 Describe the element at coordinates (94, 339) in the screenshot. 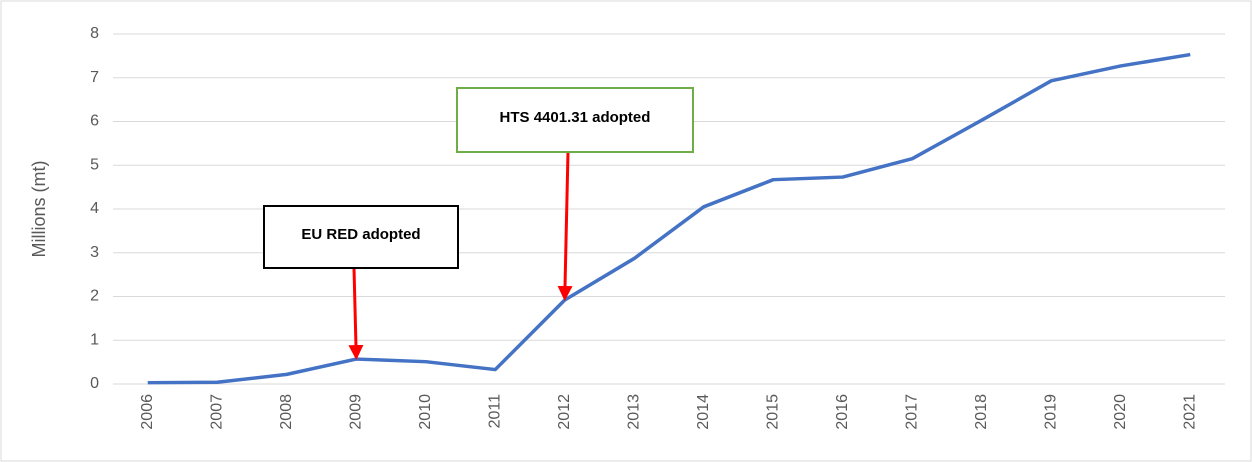

I see `y-tick-label: 1` at that location.